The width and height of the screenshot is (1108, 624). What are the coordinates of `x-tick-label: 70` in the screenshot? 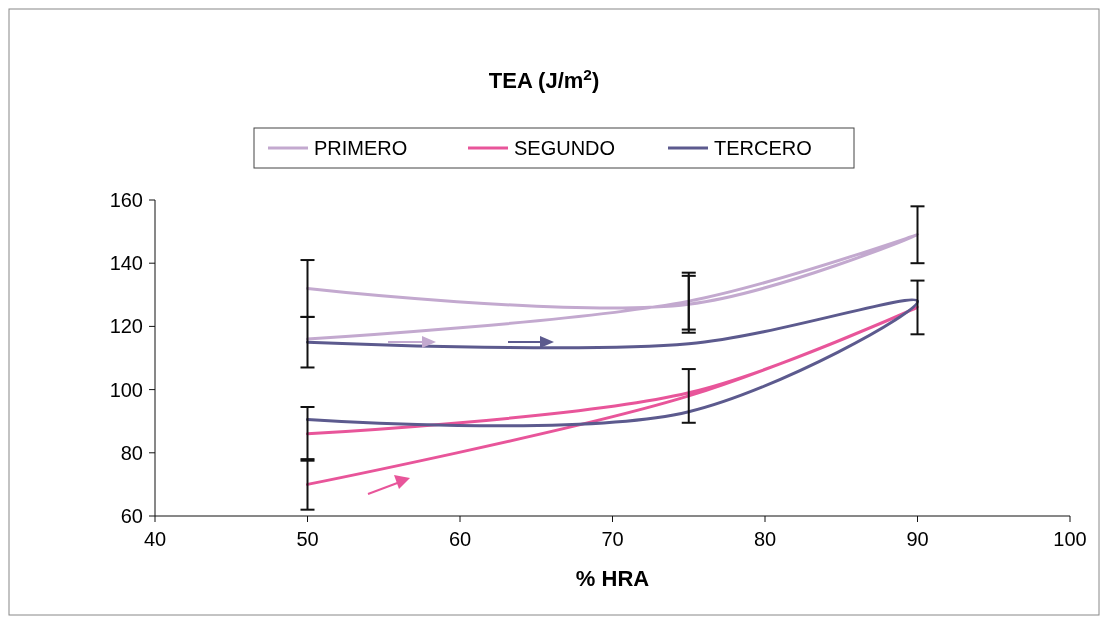 It's located at (612, 539).